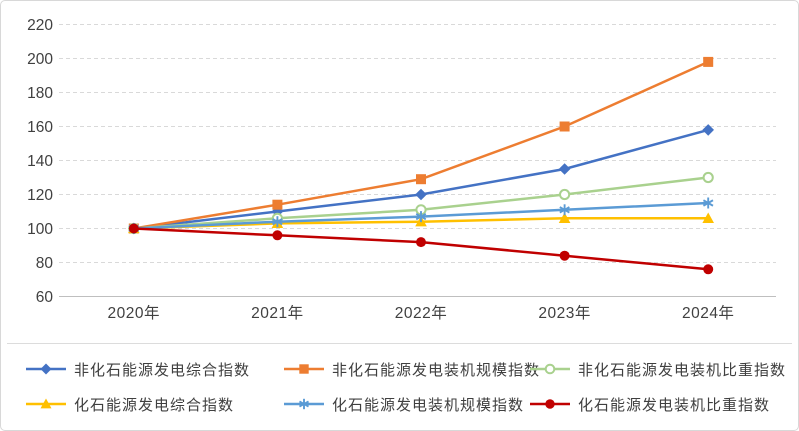 This screenshot has width=799, height=431. Describe the element at coordinates (40, 127) in the screenshot. I see `y-tick-label: 160` at that location.